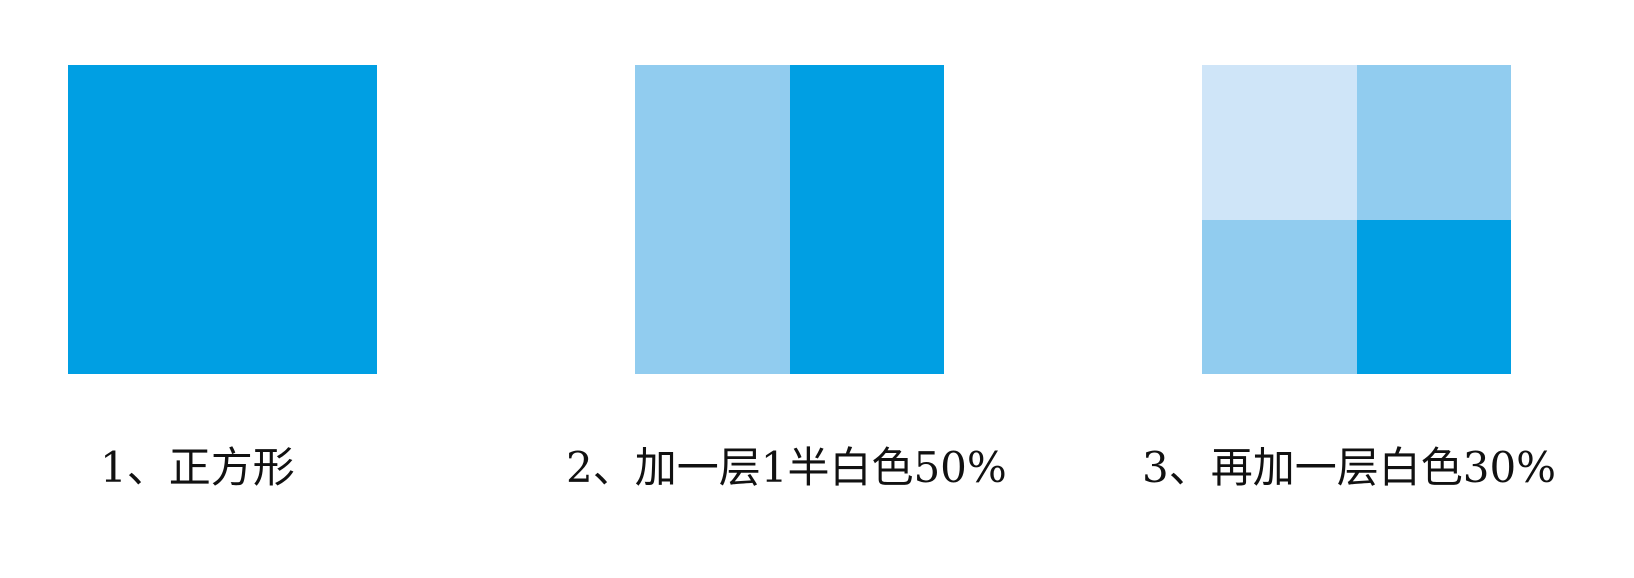 Image resolution: width=1634 pixels, height=578 pixels. What do you see at coordinates (197, 467) in the screenshot?
I see `caption-square: 1、正方形` at bounding box center [197, 467].